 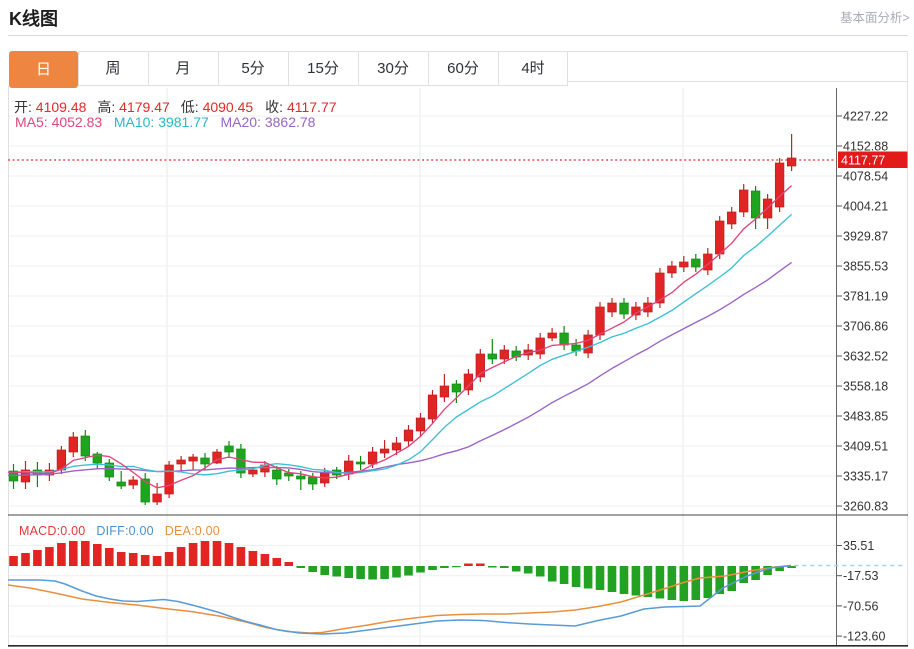 What do you see at coordinates (865, 177) in the screenshot?
I see `svg-text: 4078.54` at bounding box center [865, 177].